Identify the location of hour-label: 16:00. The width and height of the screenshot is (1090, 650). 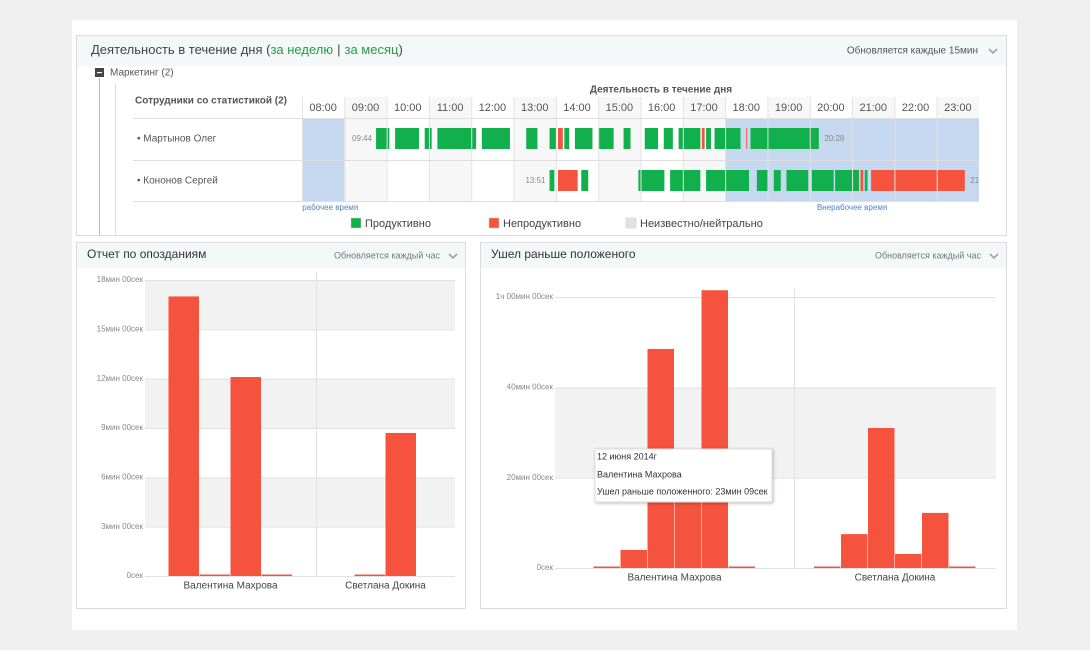
(662, 108).